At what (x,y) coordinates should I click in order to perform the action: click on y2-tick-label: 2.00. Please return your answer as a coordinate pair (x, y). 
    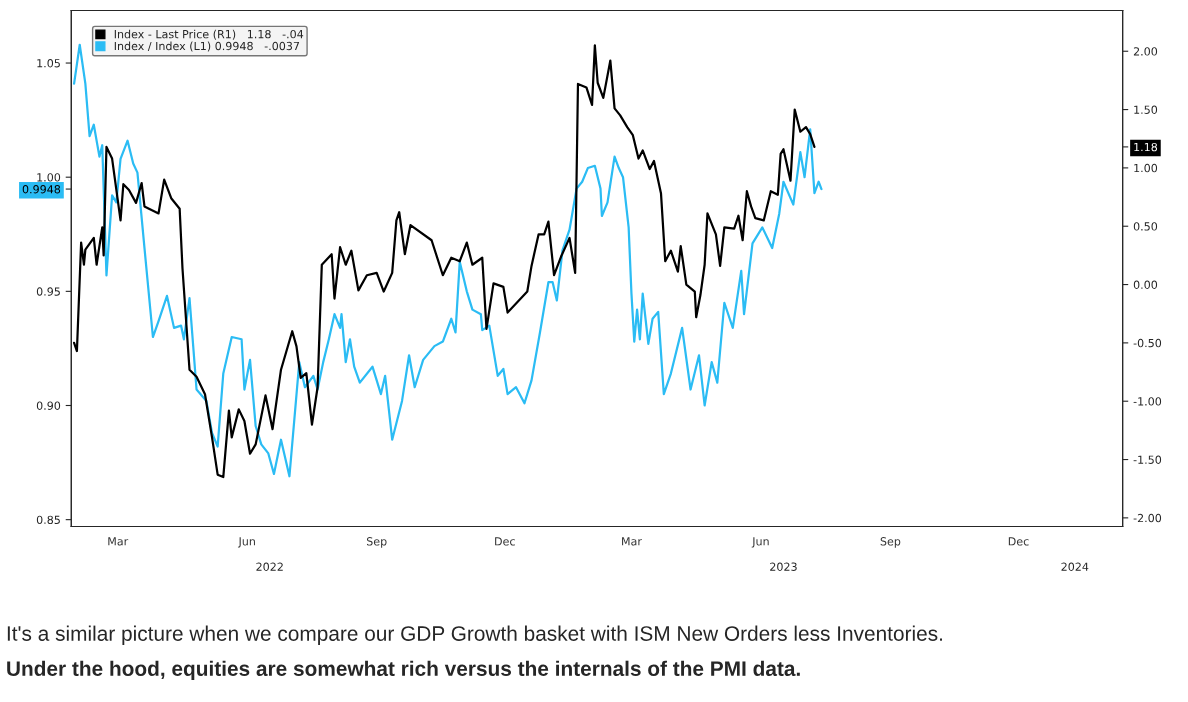
    Looking at the image, I should click on (1145, 51).